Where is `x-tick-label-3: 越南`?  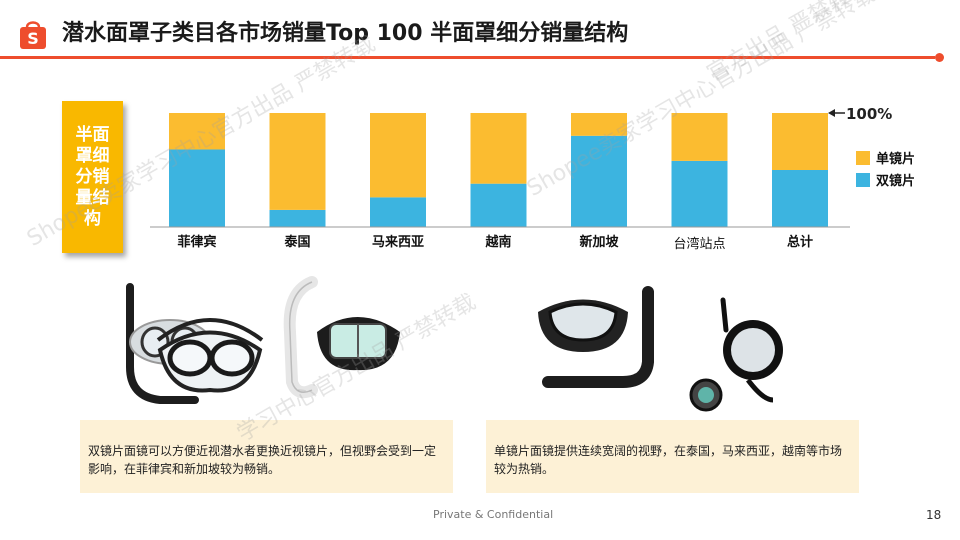 x-tick-label-3: 越南 is located at coordinates (497, 242).